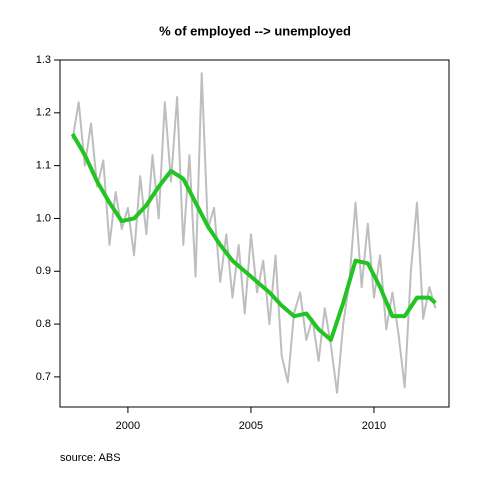 The image size is (480, 480). Describe the element at coordinates (90, 458) in the screenshot. I see `source-note: source: ABS` at that location.